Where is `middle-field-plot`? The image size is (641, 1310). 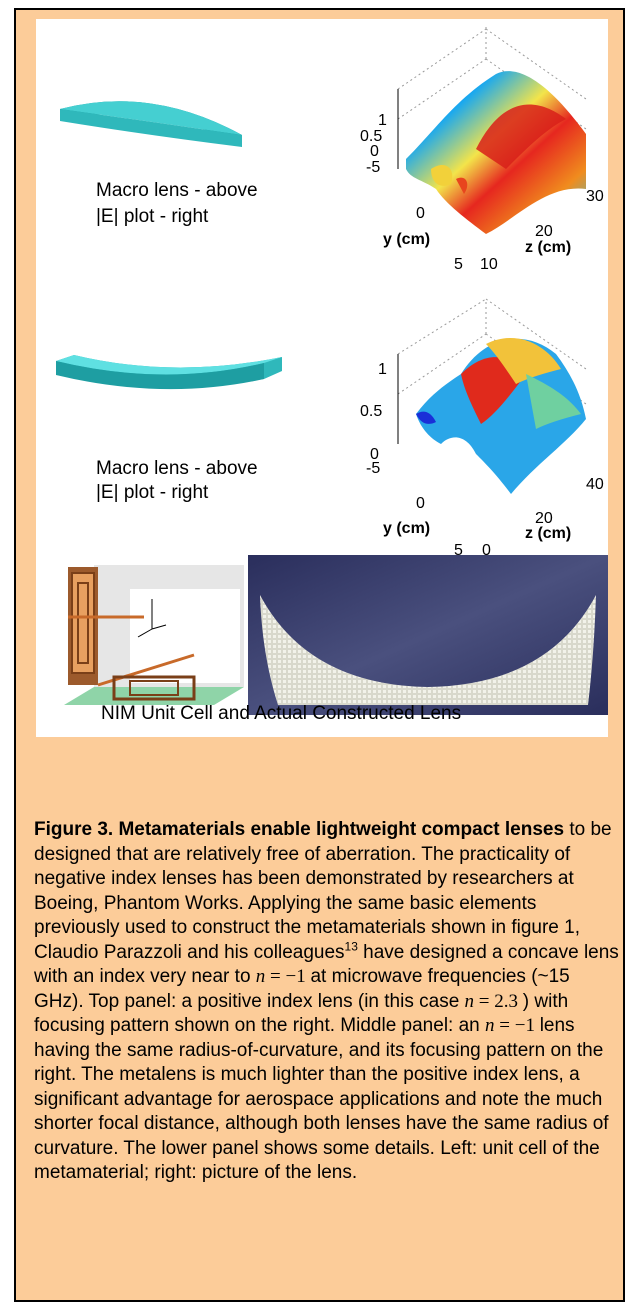 middle-field-plot is located at coordinates (492, 396).